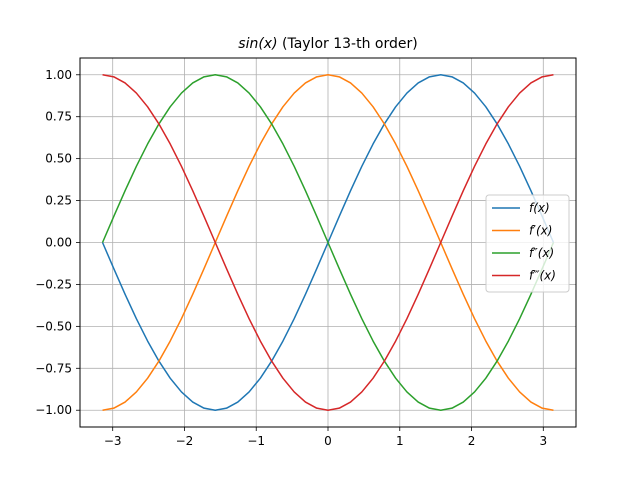 The height and width of the screenshot is (480, 640). Describe the element at coordinates (257, 44) in the screenshot. I see `chart-title-math: sin(x)` at that location.